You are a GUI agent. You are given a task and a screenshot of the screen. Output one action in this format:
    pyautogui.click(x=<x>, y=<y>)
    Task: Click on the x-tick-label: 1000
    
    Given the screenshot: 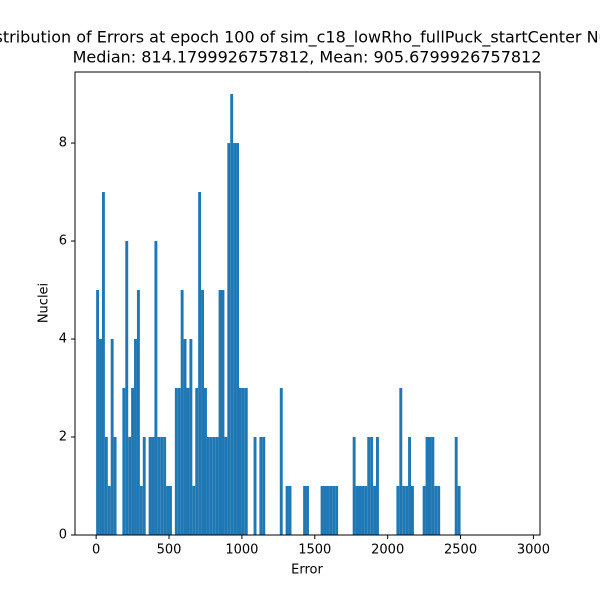 What is the action you would take?
    pyautogui.click(x=241, y=550)
    